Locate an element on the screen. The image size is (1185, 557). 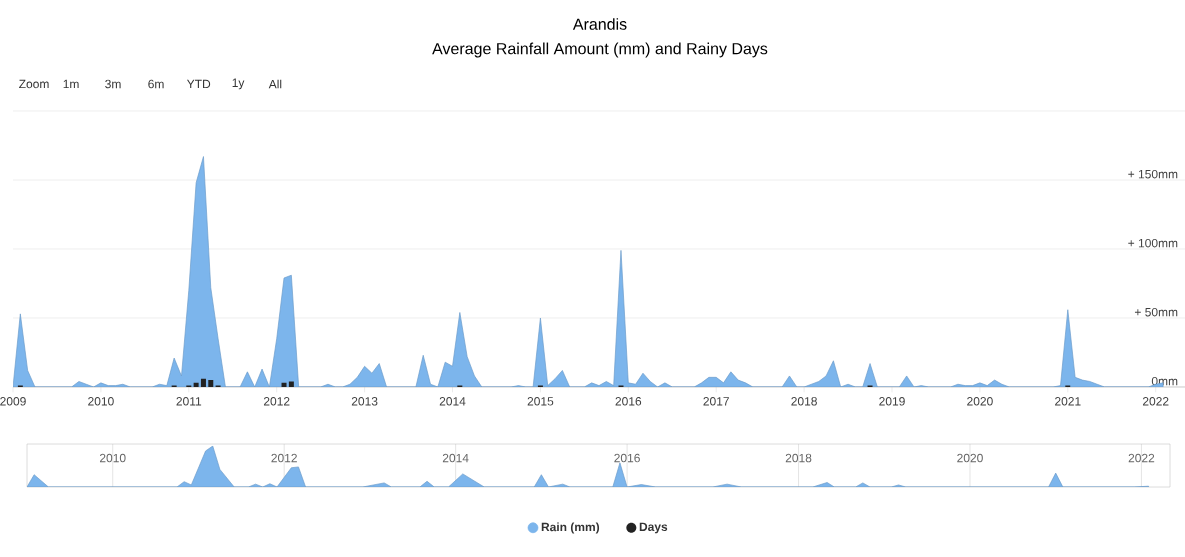
x-tick-label: 2009 is located at coordinates (13, 401).